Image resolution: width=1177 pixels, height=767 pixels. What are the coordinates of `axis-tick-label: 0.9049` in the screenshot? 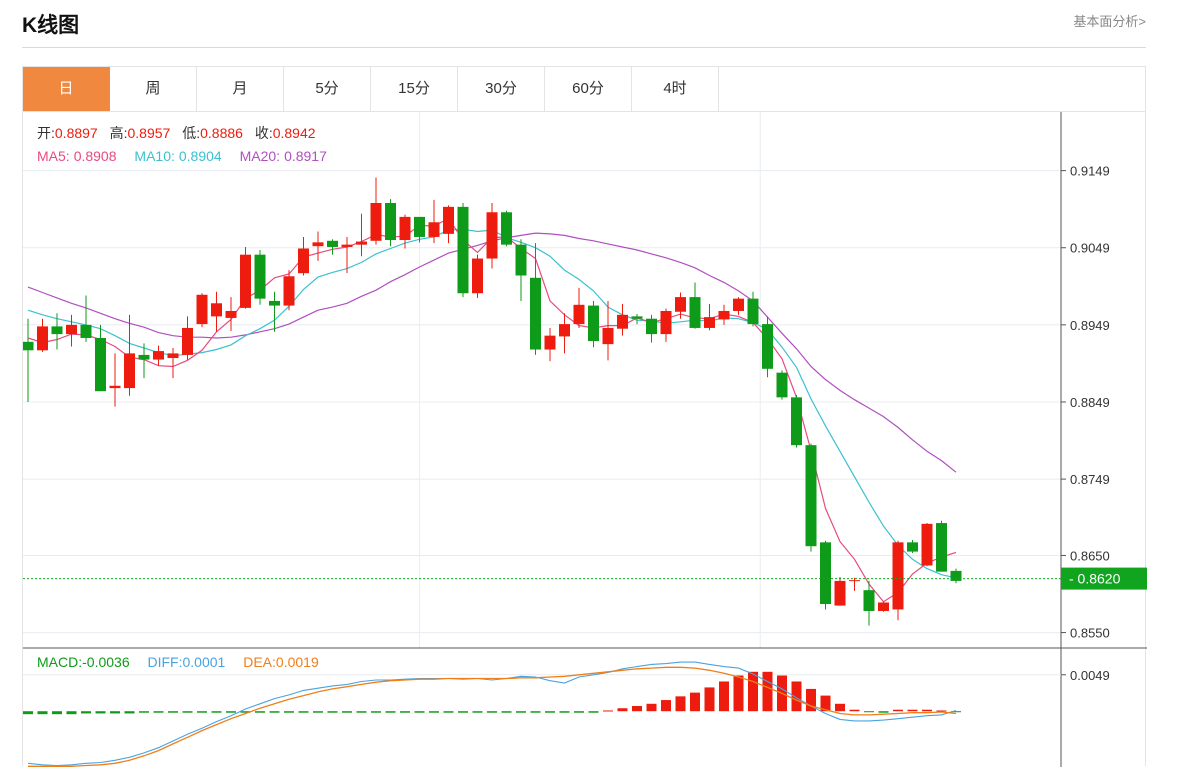 It's located at (1090, 248).